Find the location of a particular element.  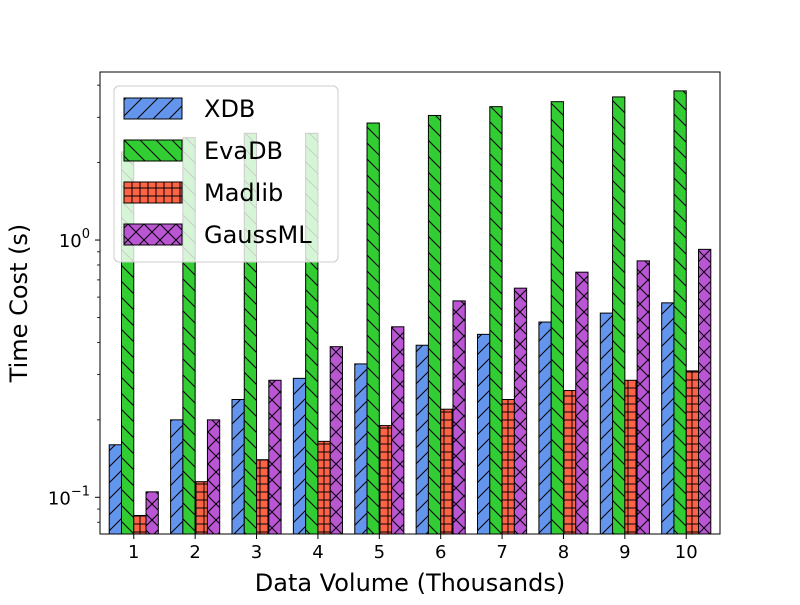

x-tick-label: 7 is located at coordinates (501, 552).